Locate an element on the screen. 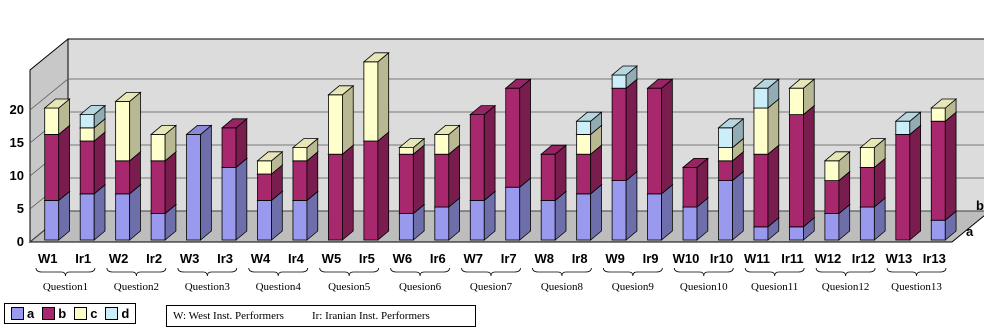 This screenshot has height=329, width=984. y-tick-label: 10 is located at coordinates (17, 175).